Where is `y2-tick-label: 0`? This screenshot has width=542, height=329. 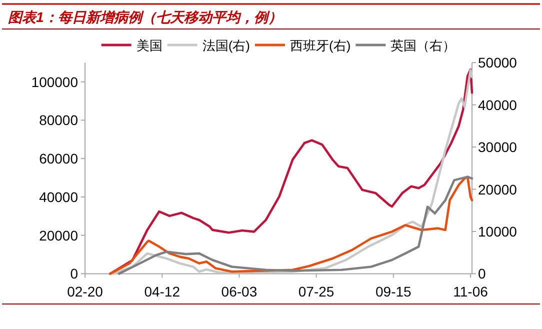 y2-tick-label: 0 is located at coordinates (482, 274).